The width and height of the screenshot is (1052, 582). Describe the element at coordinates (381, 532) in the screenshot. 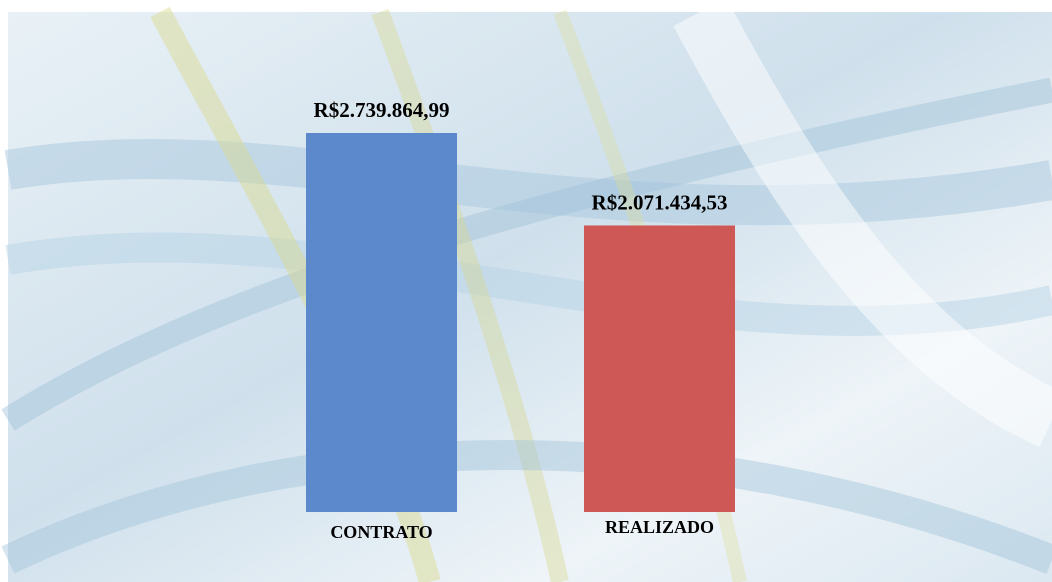

I see `category-label: CONTRATO` at that location.